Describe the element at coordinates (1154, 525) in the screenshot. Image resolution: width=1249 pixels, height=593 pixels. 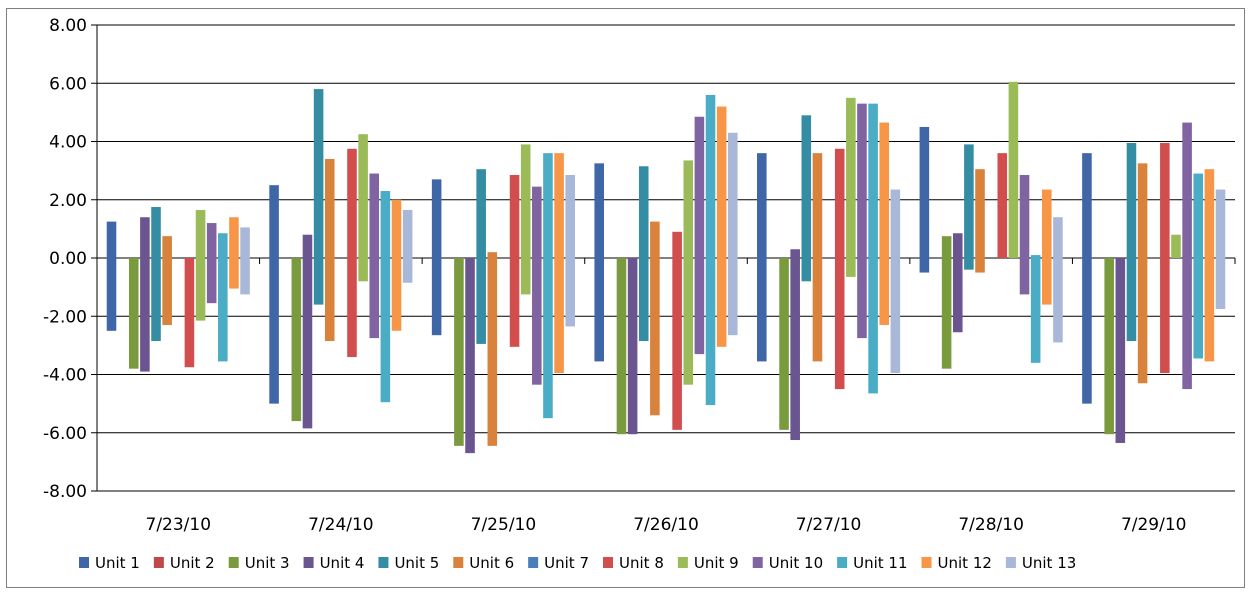
I see `x-tick-label: 7/29/10` at that location.